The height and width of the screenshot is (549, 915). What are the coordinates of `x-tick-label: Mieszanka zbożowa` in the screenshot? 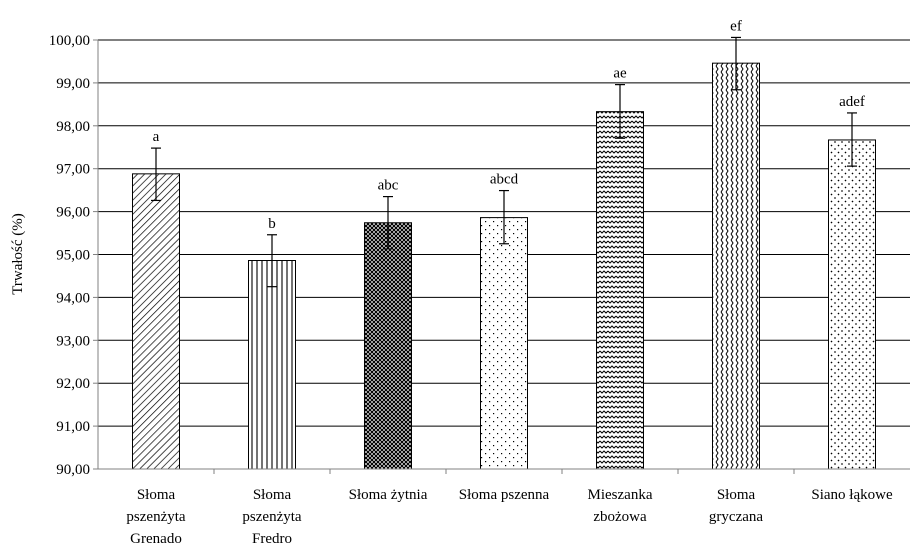 It's located at (620, 506).